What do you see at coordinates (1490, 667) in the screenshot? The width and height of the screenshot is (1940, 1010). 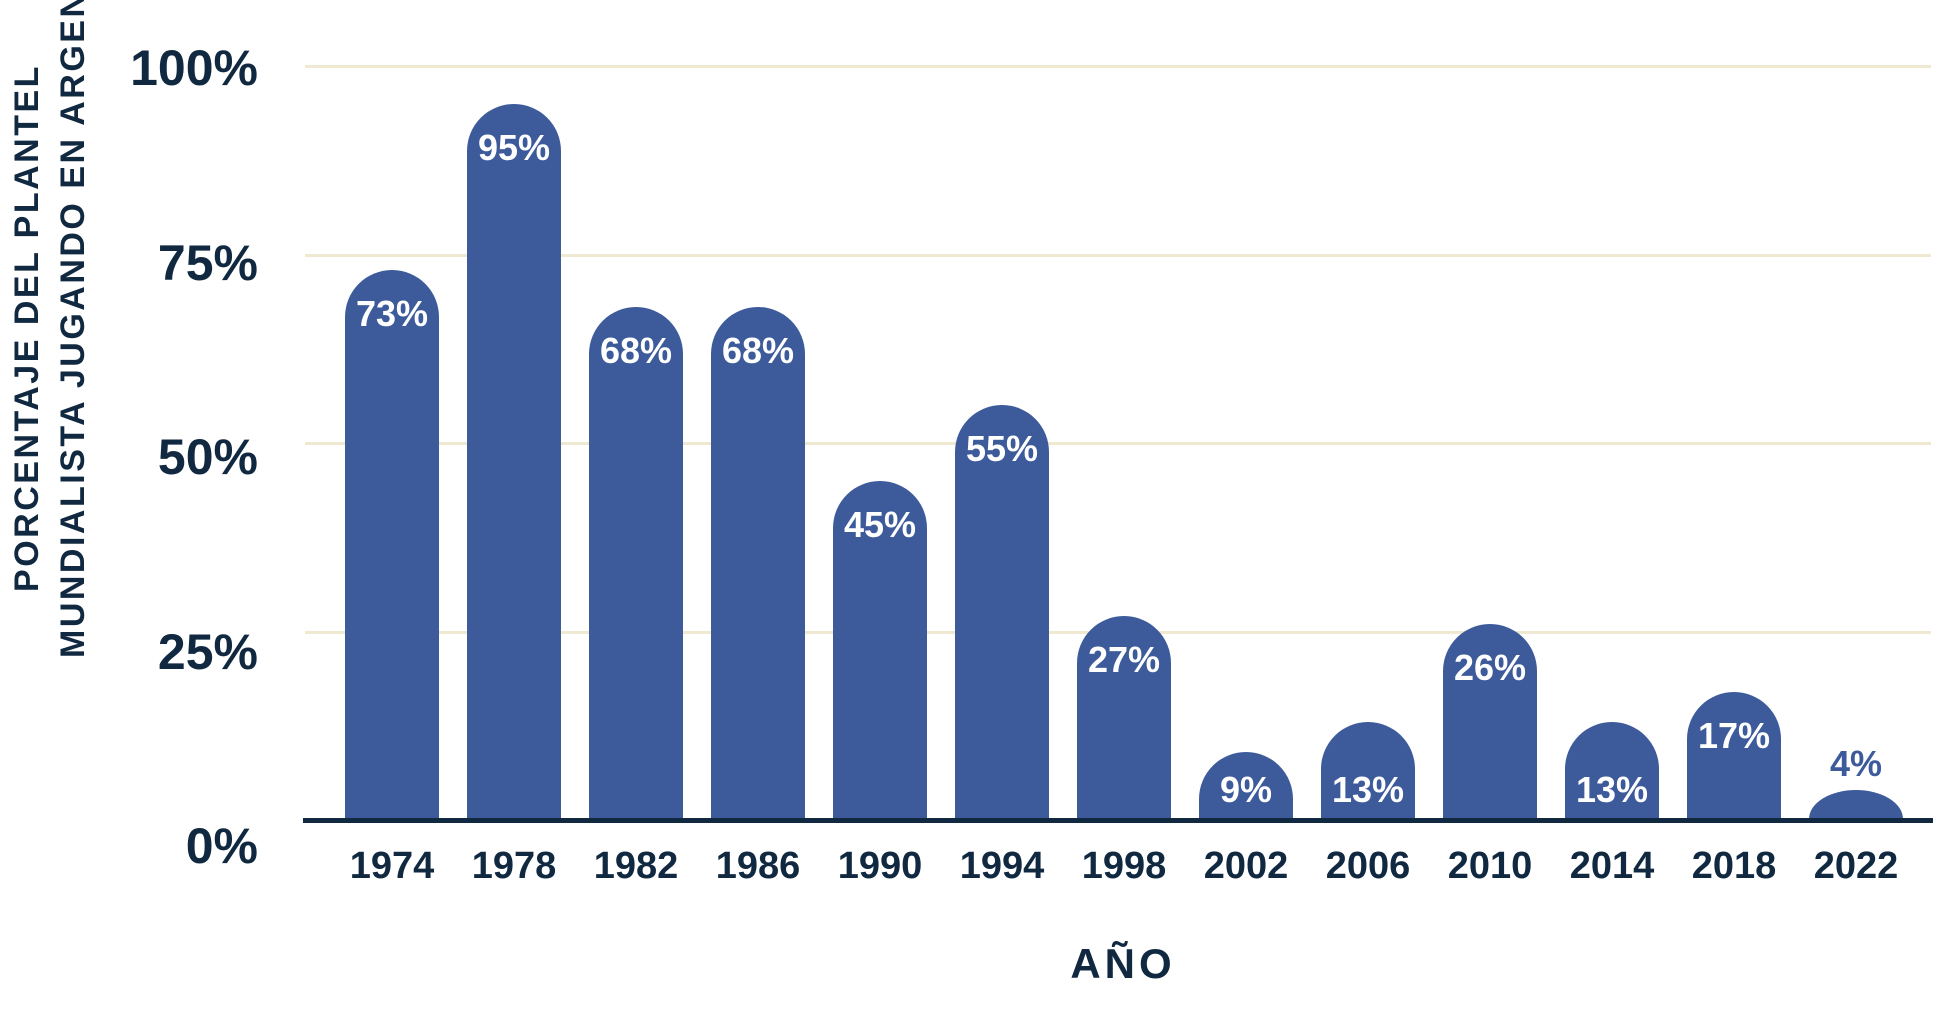 I see `bar-value-label-2010: 26%` at bounding box center [1490, 667].